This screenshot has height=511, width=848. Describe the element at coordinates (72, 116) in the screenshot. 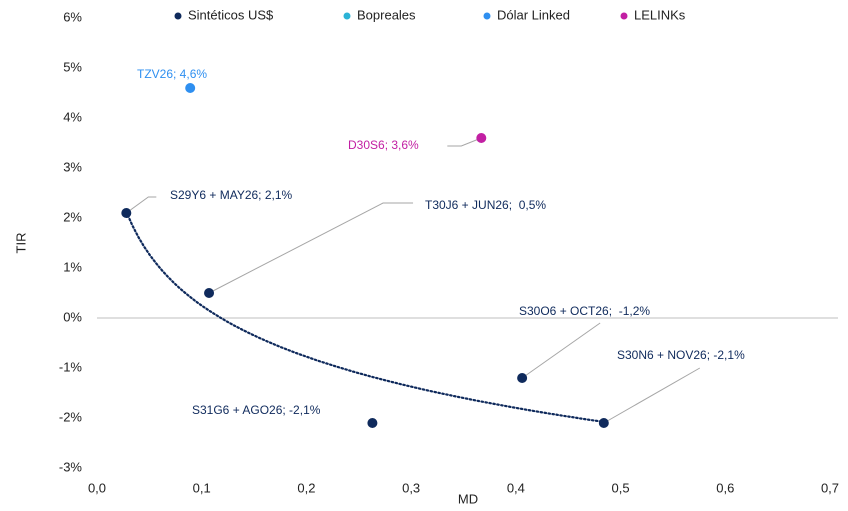

I see `y-tick-label: 4%` at that location.